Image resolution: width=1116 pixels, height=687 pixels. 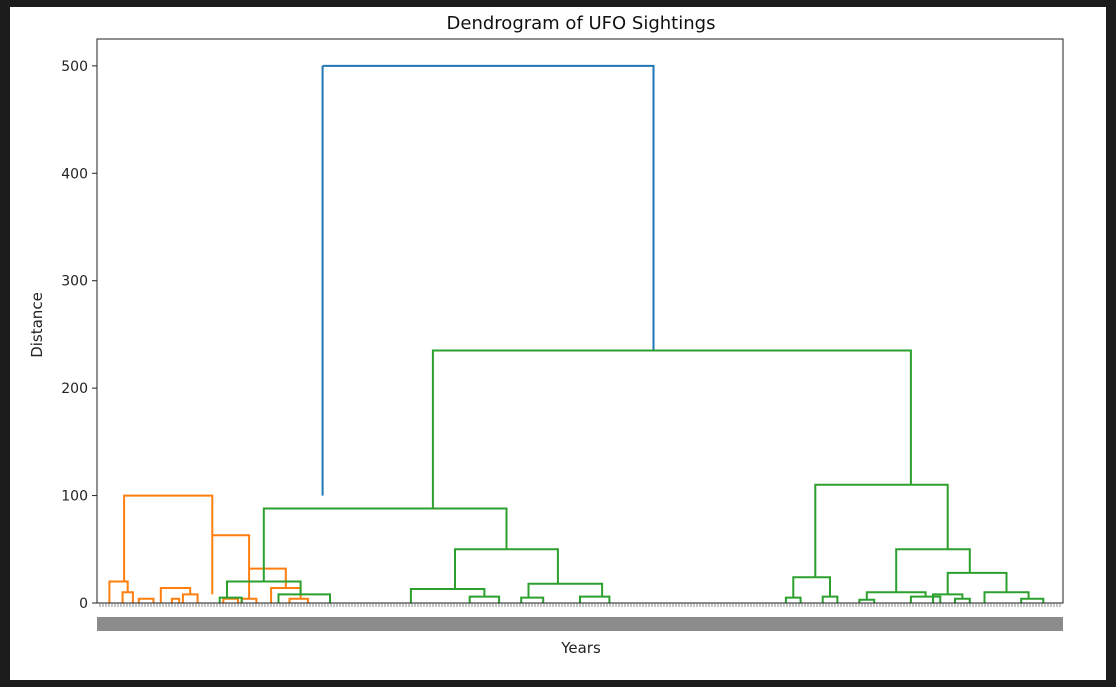 I want to click on y-tick-label: 500, so click(x=74, y=67).